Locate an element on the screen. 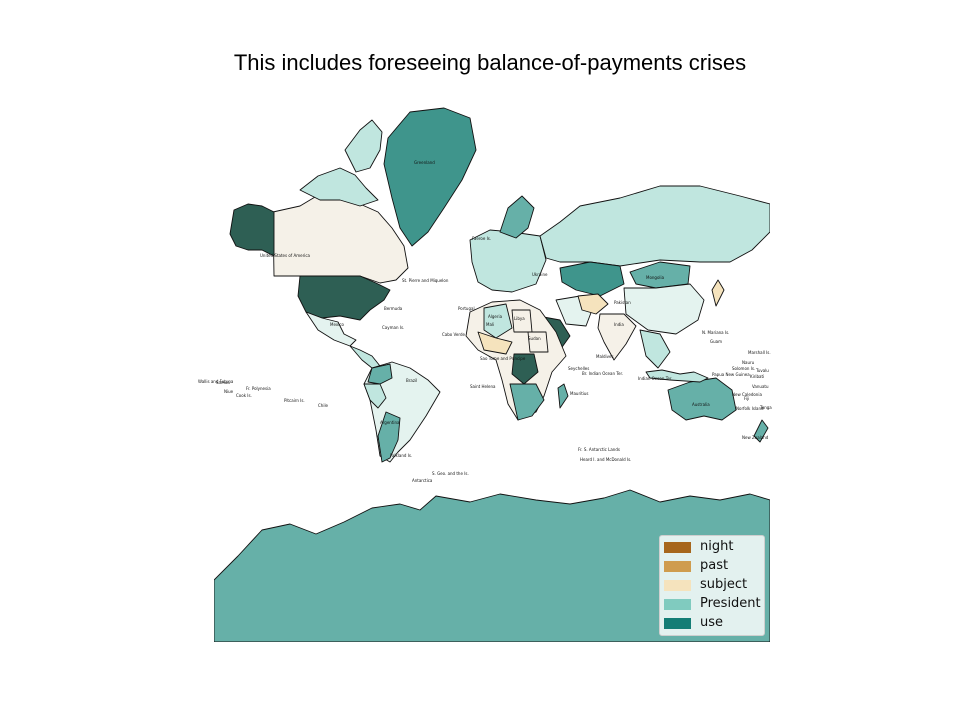 This screenshot has width=960, height=720. map-label: Samoa is located at coordinates (223, 382).